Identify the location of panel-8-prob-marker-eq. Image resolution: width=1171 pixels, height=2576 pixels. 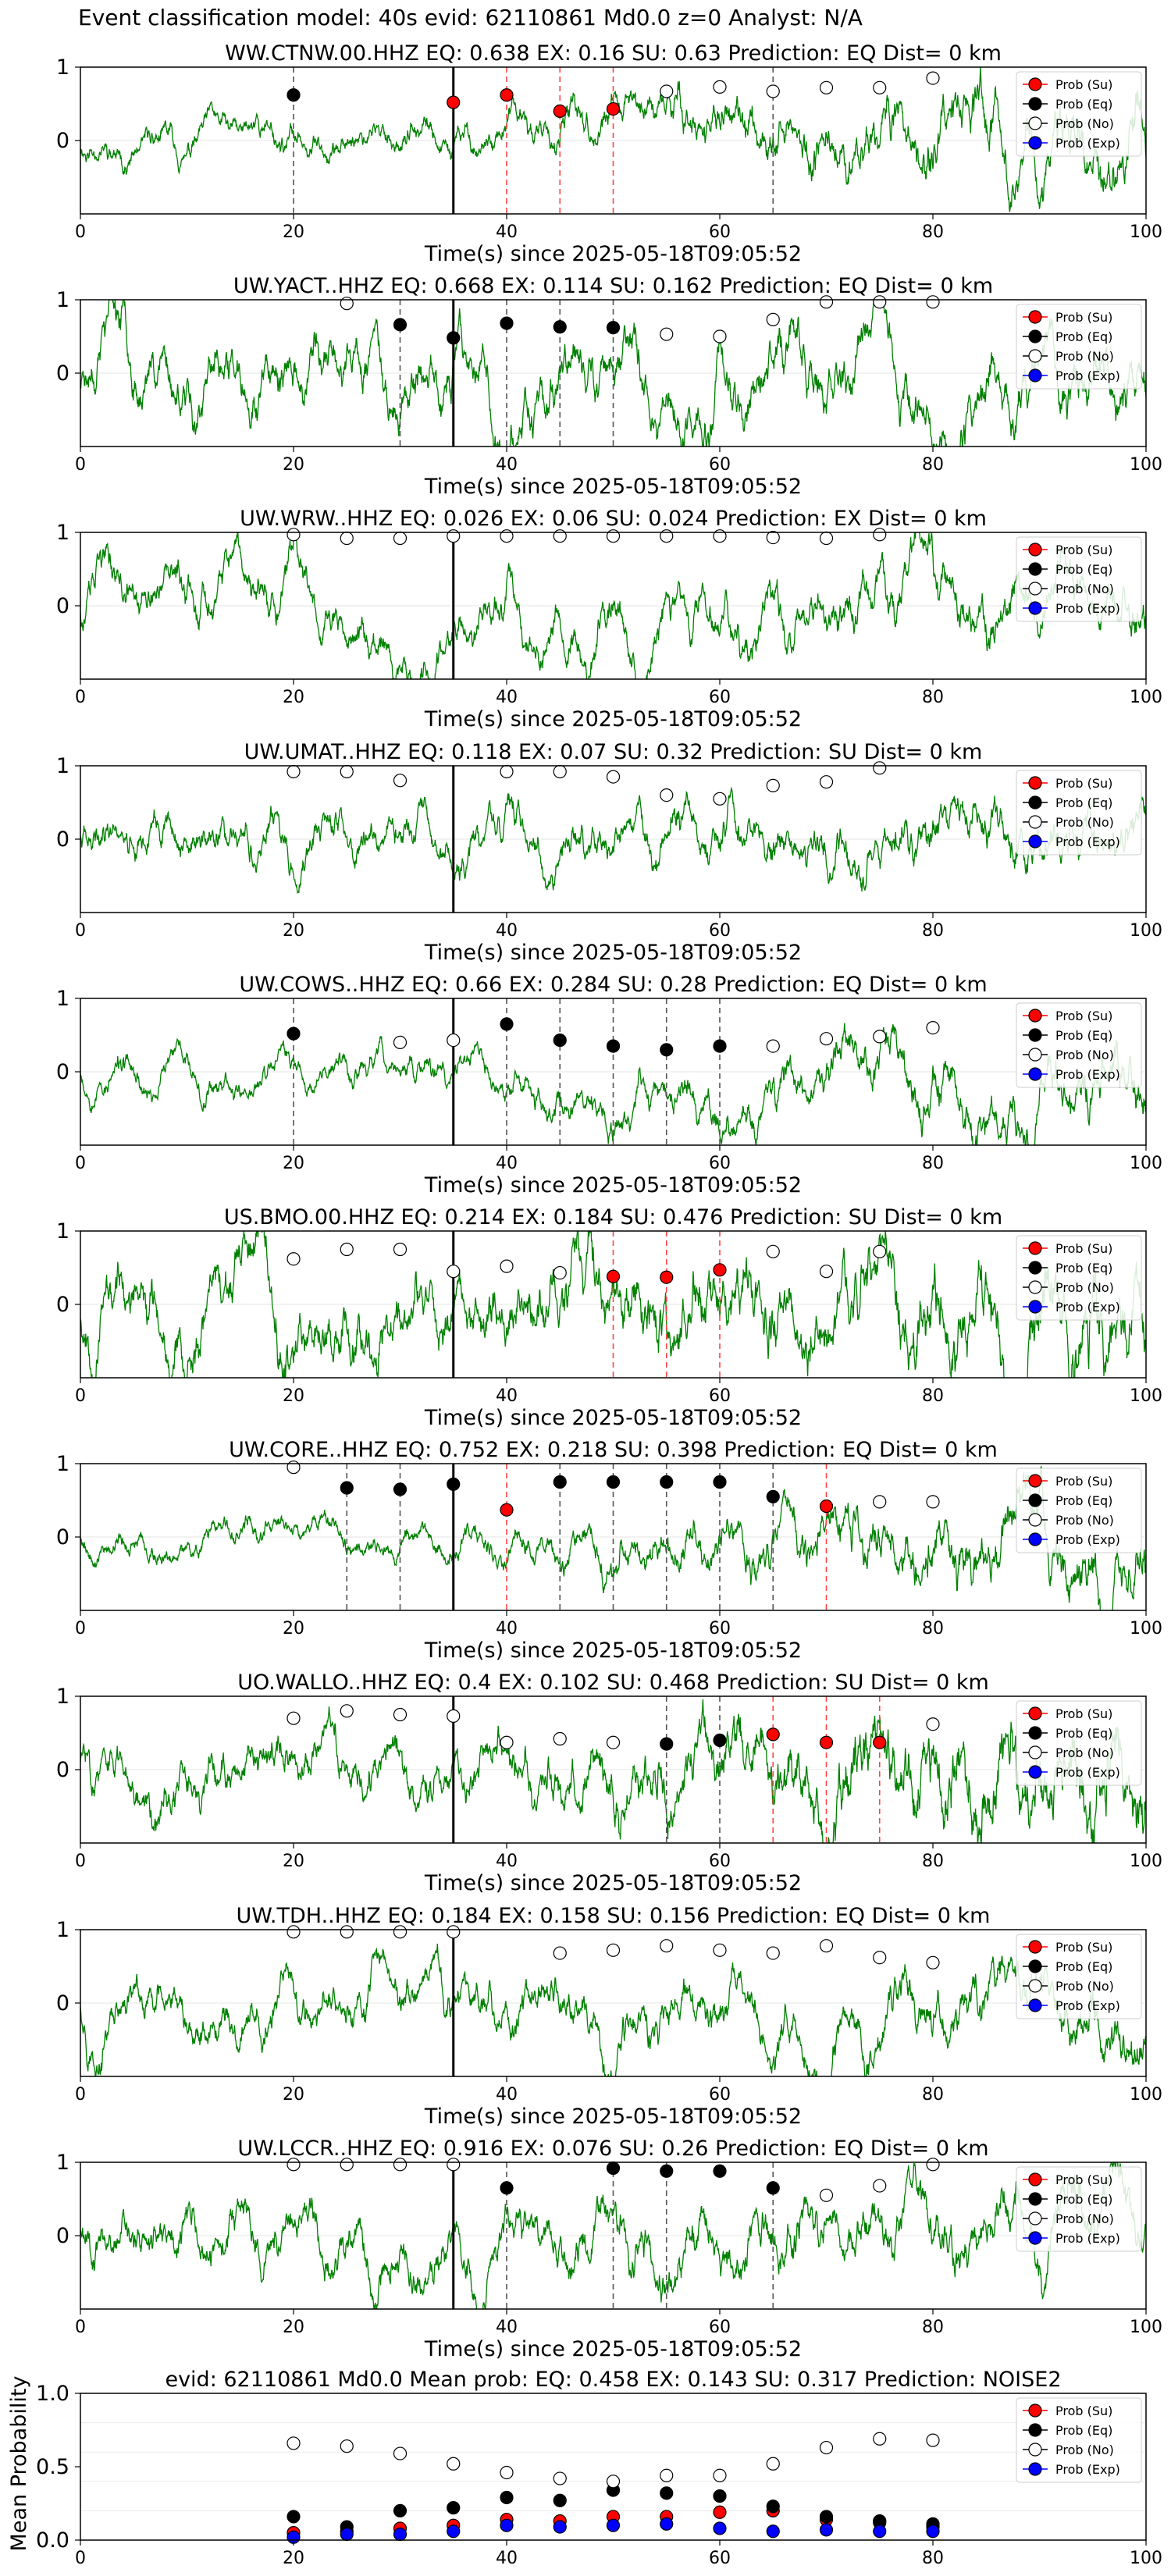
(720, 1740).